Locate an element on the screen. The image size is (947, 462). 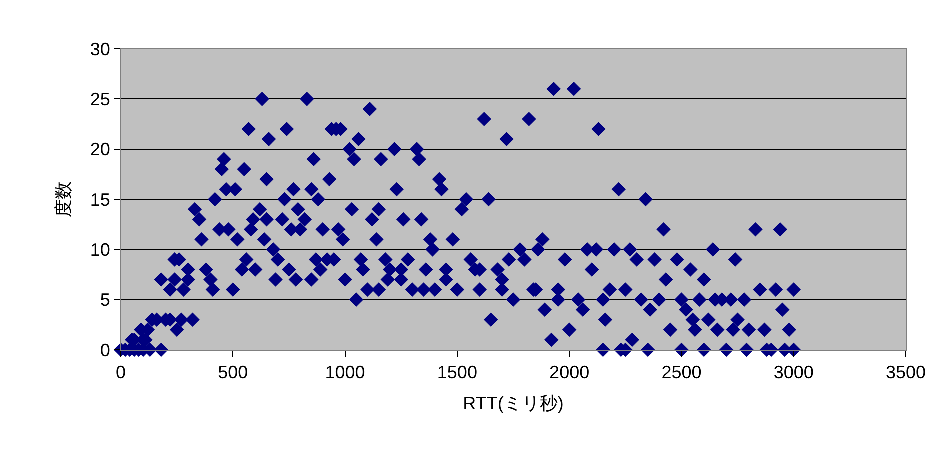
x-tick-label: 2500 is located at coordinates (682, 372).